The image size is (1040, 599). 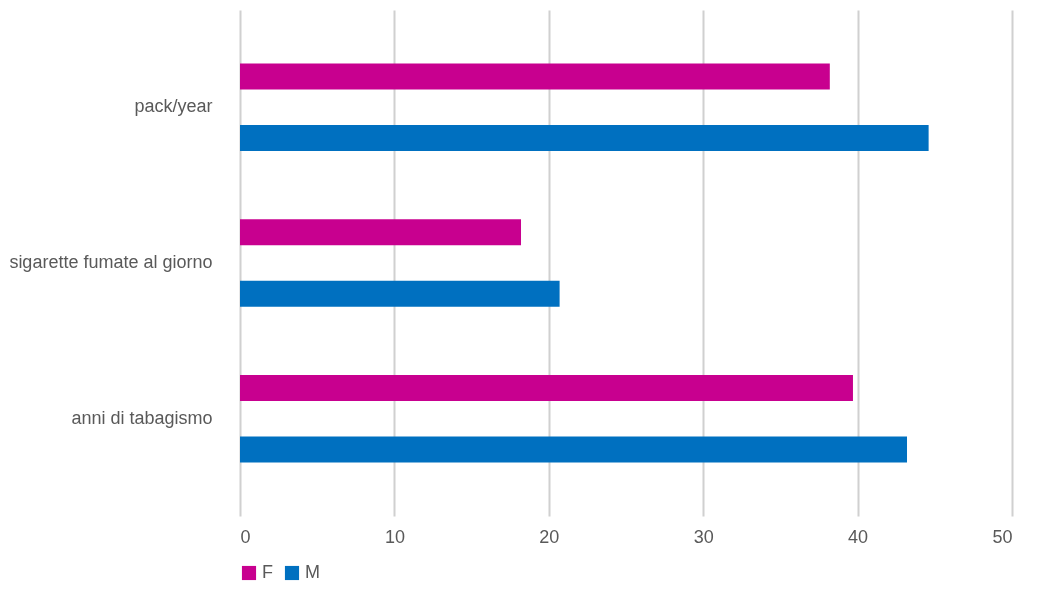 I want to click on x-tick-label: 0, so click(x=245, y=536).